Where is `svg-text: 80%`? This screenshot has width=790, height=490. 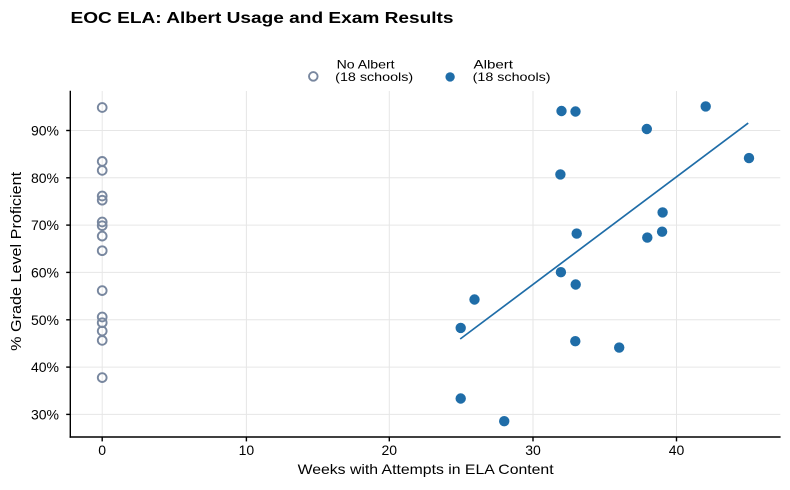 svg-text: 80% is located at coordinates (45, 178).